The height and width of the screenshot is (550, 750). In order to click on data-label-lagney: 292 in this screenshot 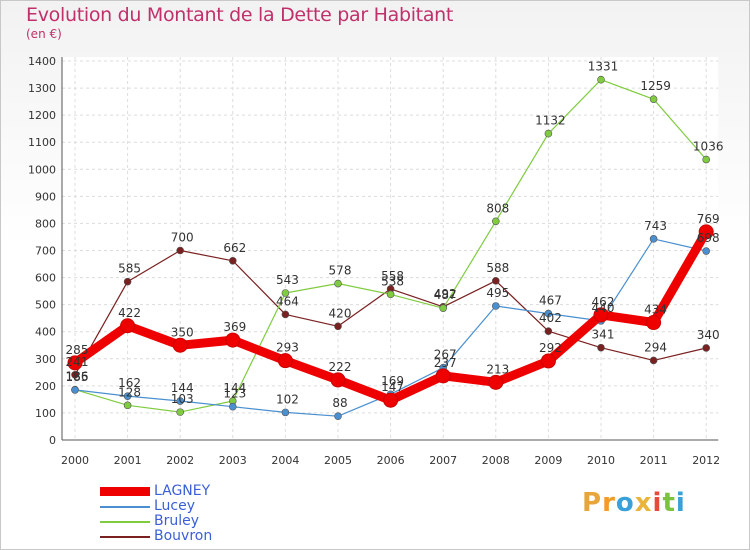, I will do `click(550, 348)`.